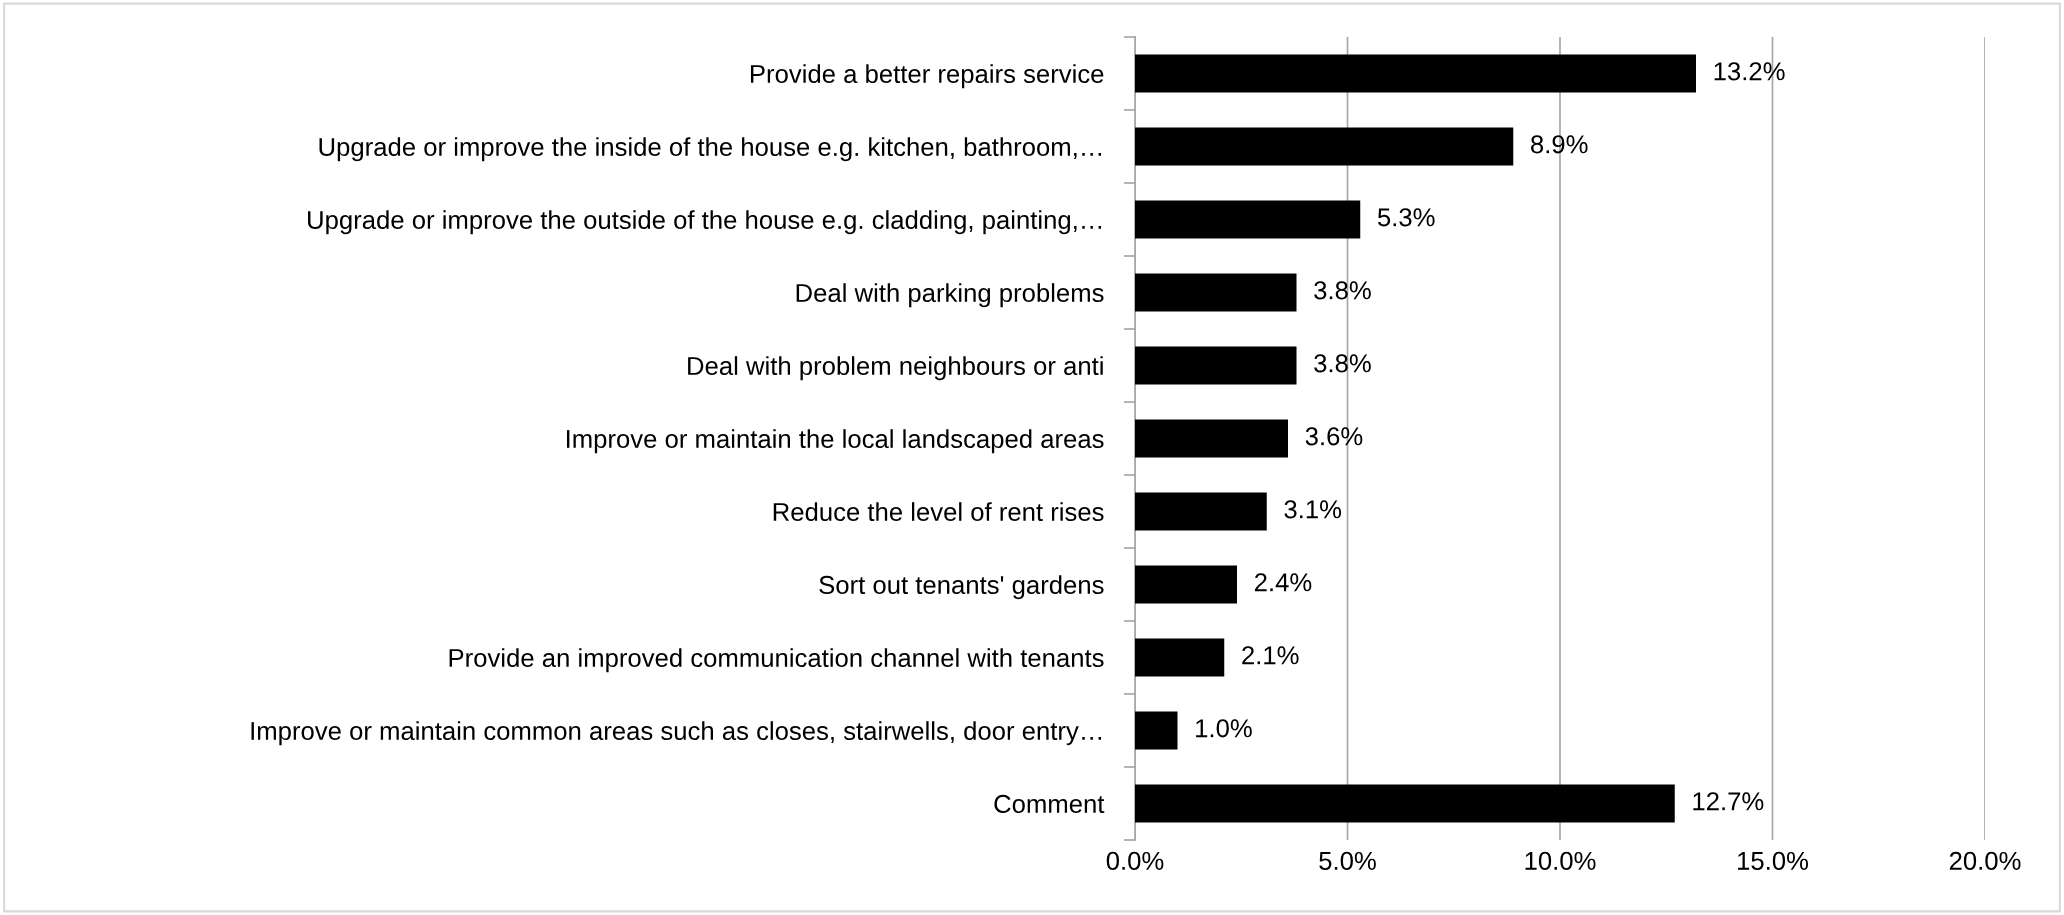 The image size is (2064, 915). Describe the element at coordinates (1985, 860) in the screenshot. I see `x-tick-label: 20.0%` at that location.